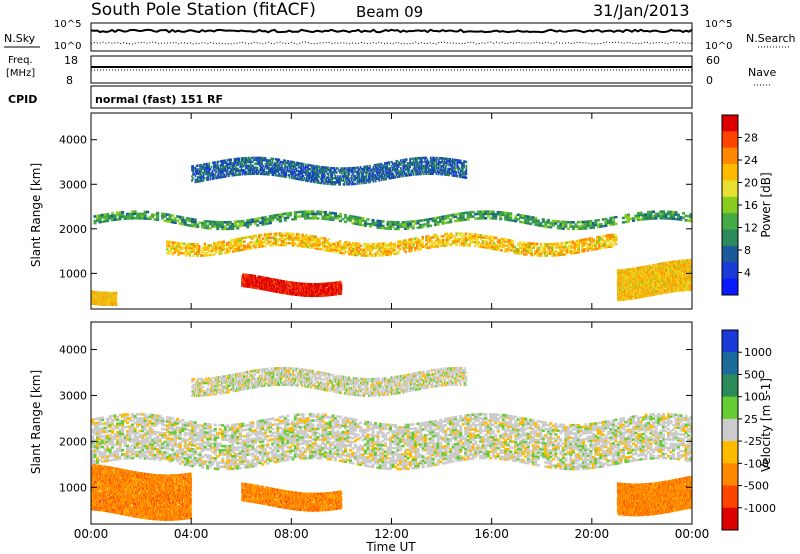  I want to click on nave-label: Nave, so click(762, 72).